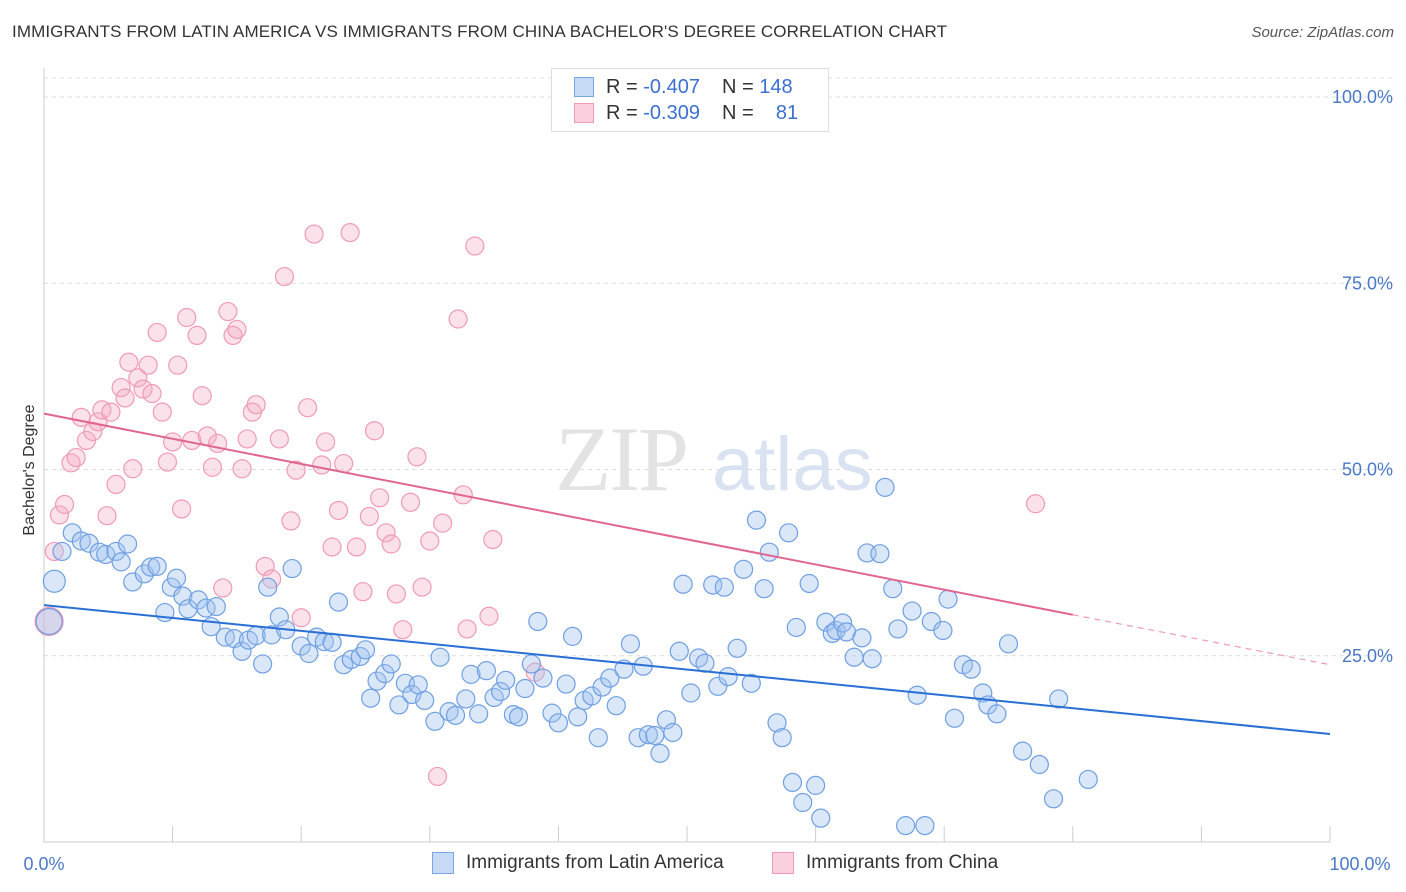 The height and width of the screenshot is (892, 1406). What do you see at coordinates (902, 862) in the screenshot?
I see `bottom-legend-label: Immigrants from China` at bounding box center [902, 862].